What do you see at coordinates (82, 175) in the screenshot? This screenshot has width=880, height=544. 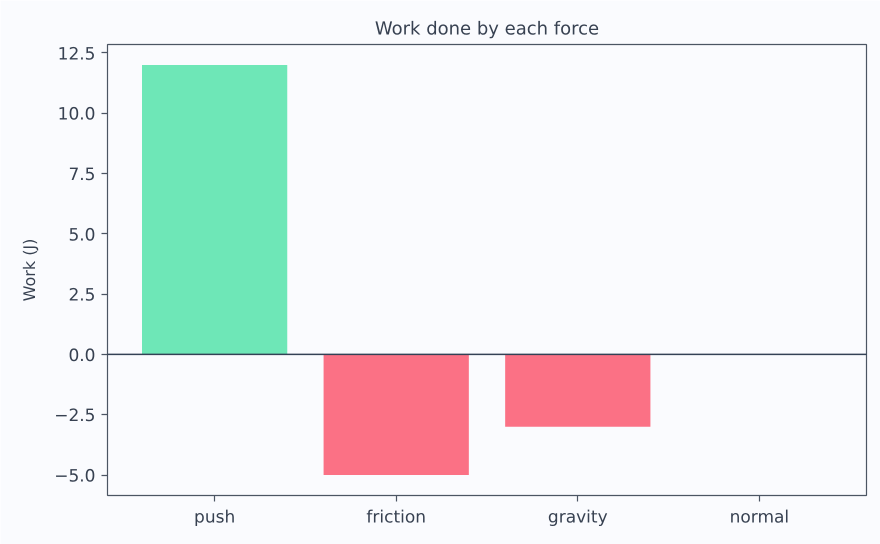 I see `y-tick-label: 7.5` at bounding box center [82, 175].